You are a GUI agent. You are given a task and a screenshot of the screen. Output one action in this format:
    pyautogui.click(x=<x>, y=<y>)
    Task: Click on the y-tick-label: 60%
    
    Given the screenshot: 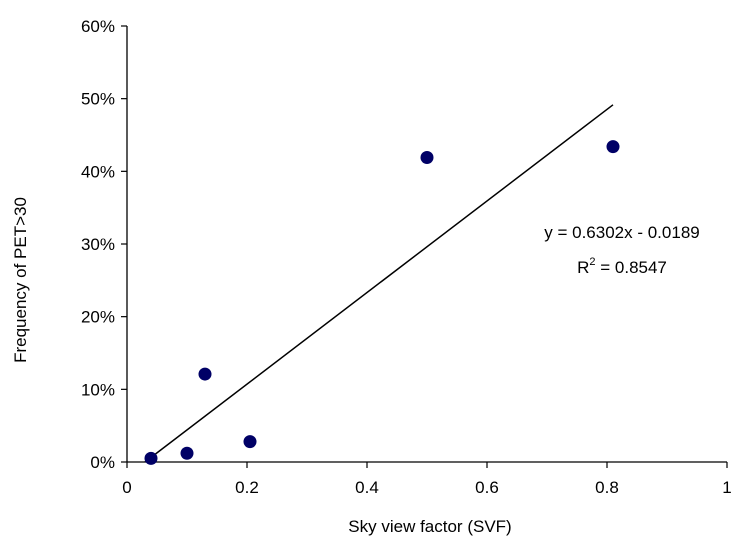 What is the action you would take?
    pyautogui.click(x=98, y=26)
    